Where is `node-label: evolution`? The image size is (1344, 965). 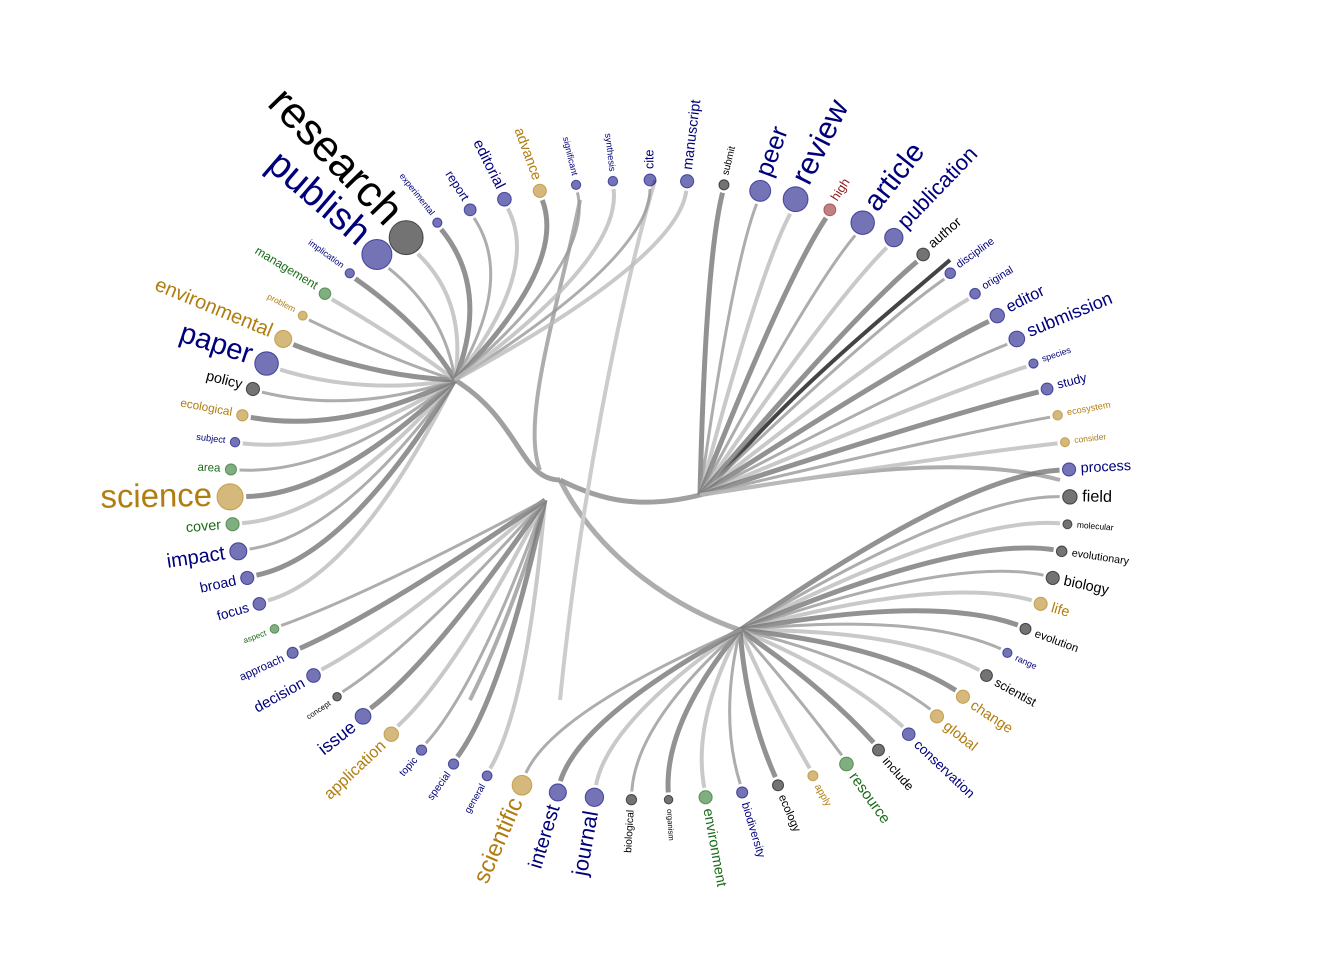
node-label: evolution is located at coordinates (1056, 641).